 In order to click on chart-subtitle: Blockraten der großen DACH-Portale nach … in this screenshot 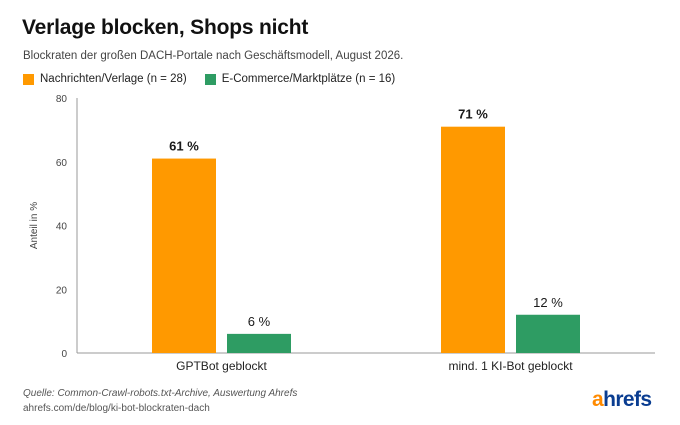, I will do `click(213, 56)`.